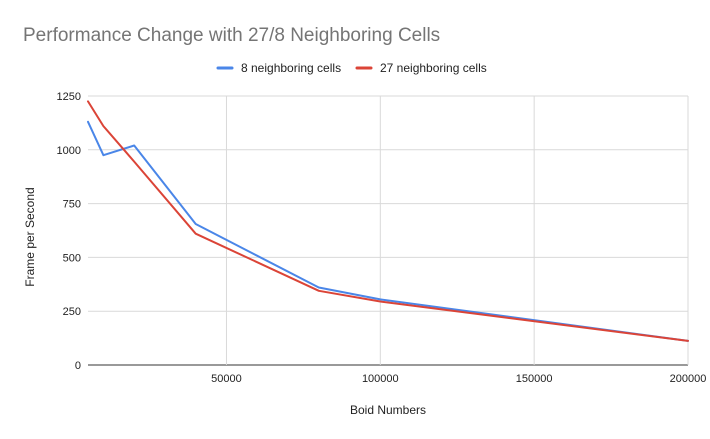  What do you see at coordinates (78, 366) in the screenshot?
I see `y-tick-label: 0` at bounding box center [78, 366].